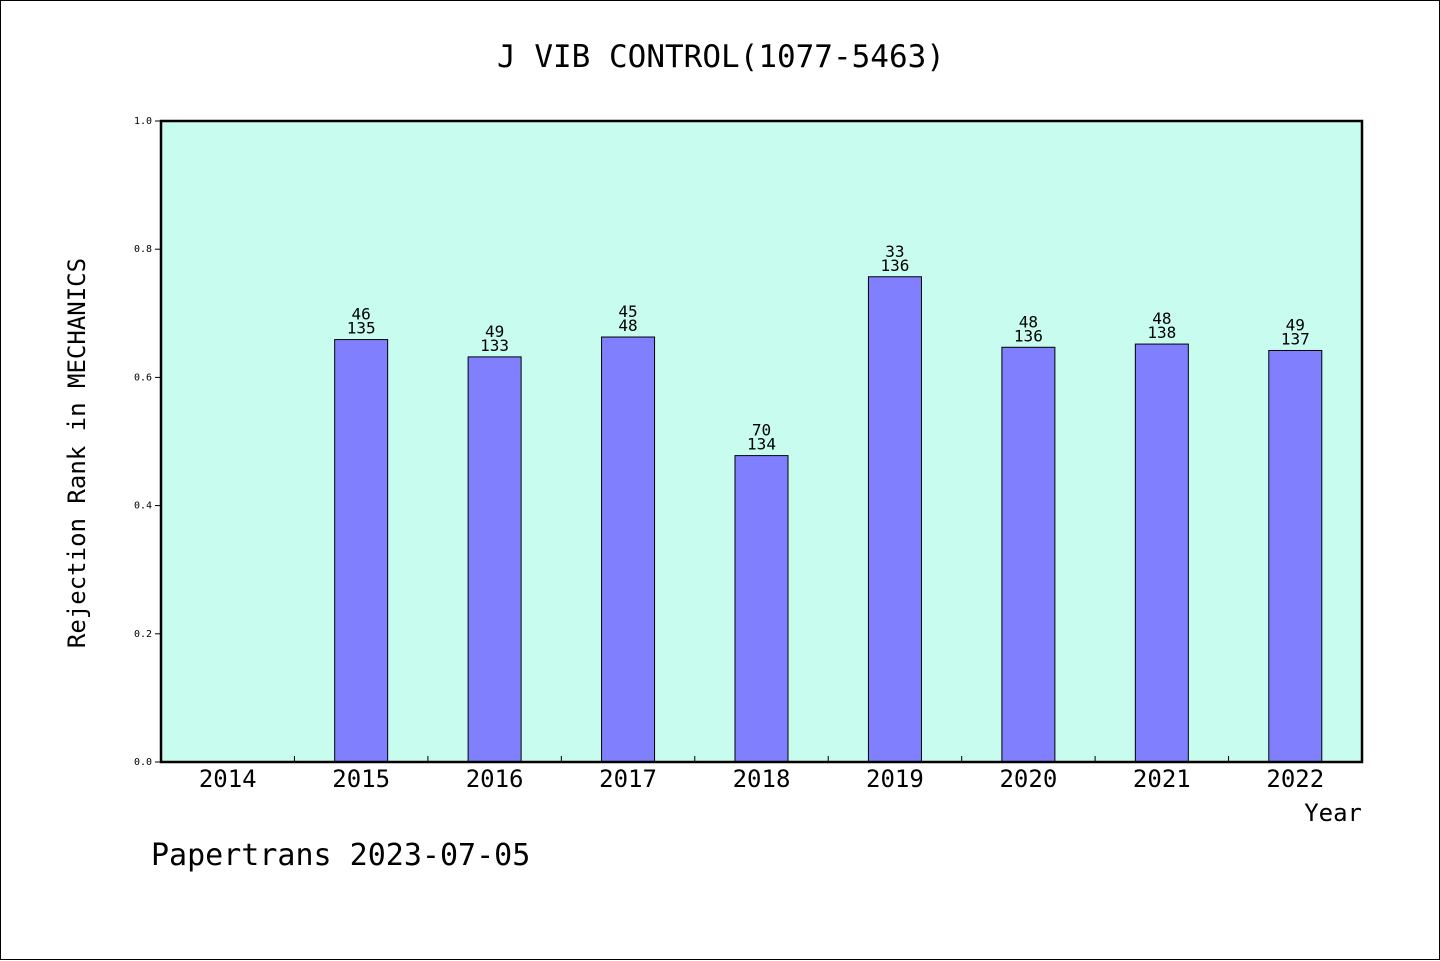 This screenshot has width=1440, height=961. What do you see at coordinates (1295, 556) in the screenshot?
I see `bar-2022` at bounding box center [1295, 556].